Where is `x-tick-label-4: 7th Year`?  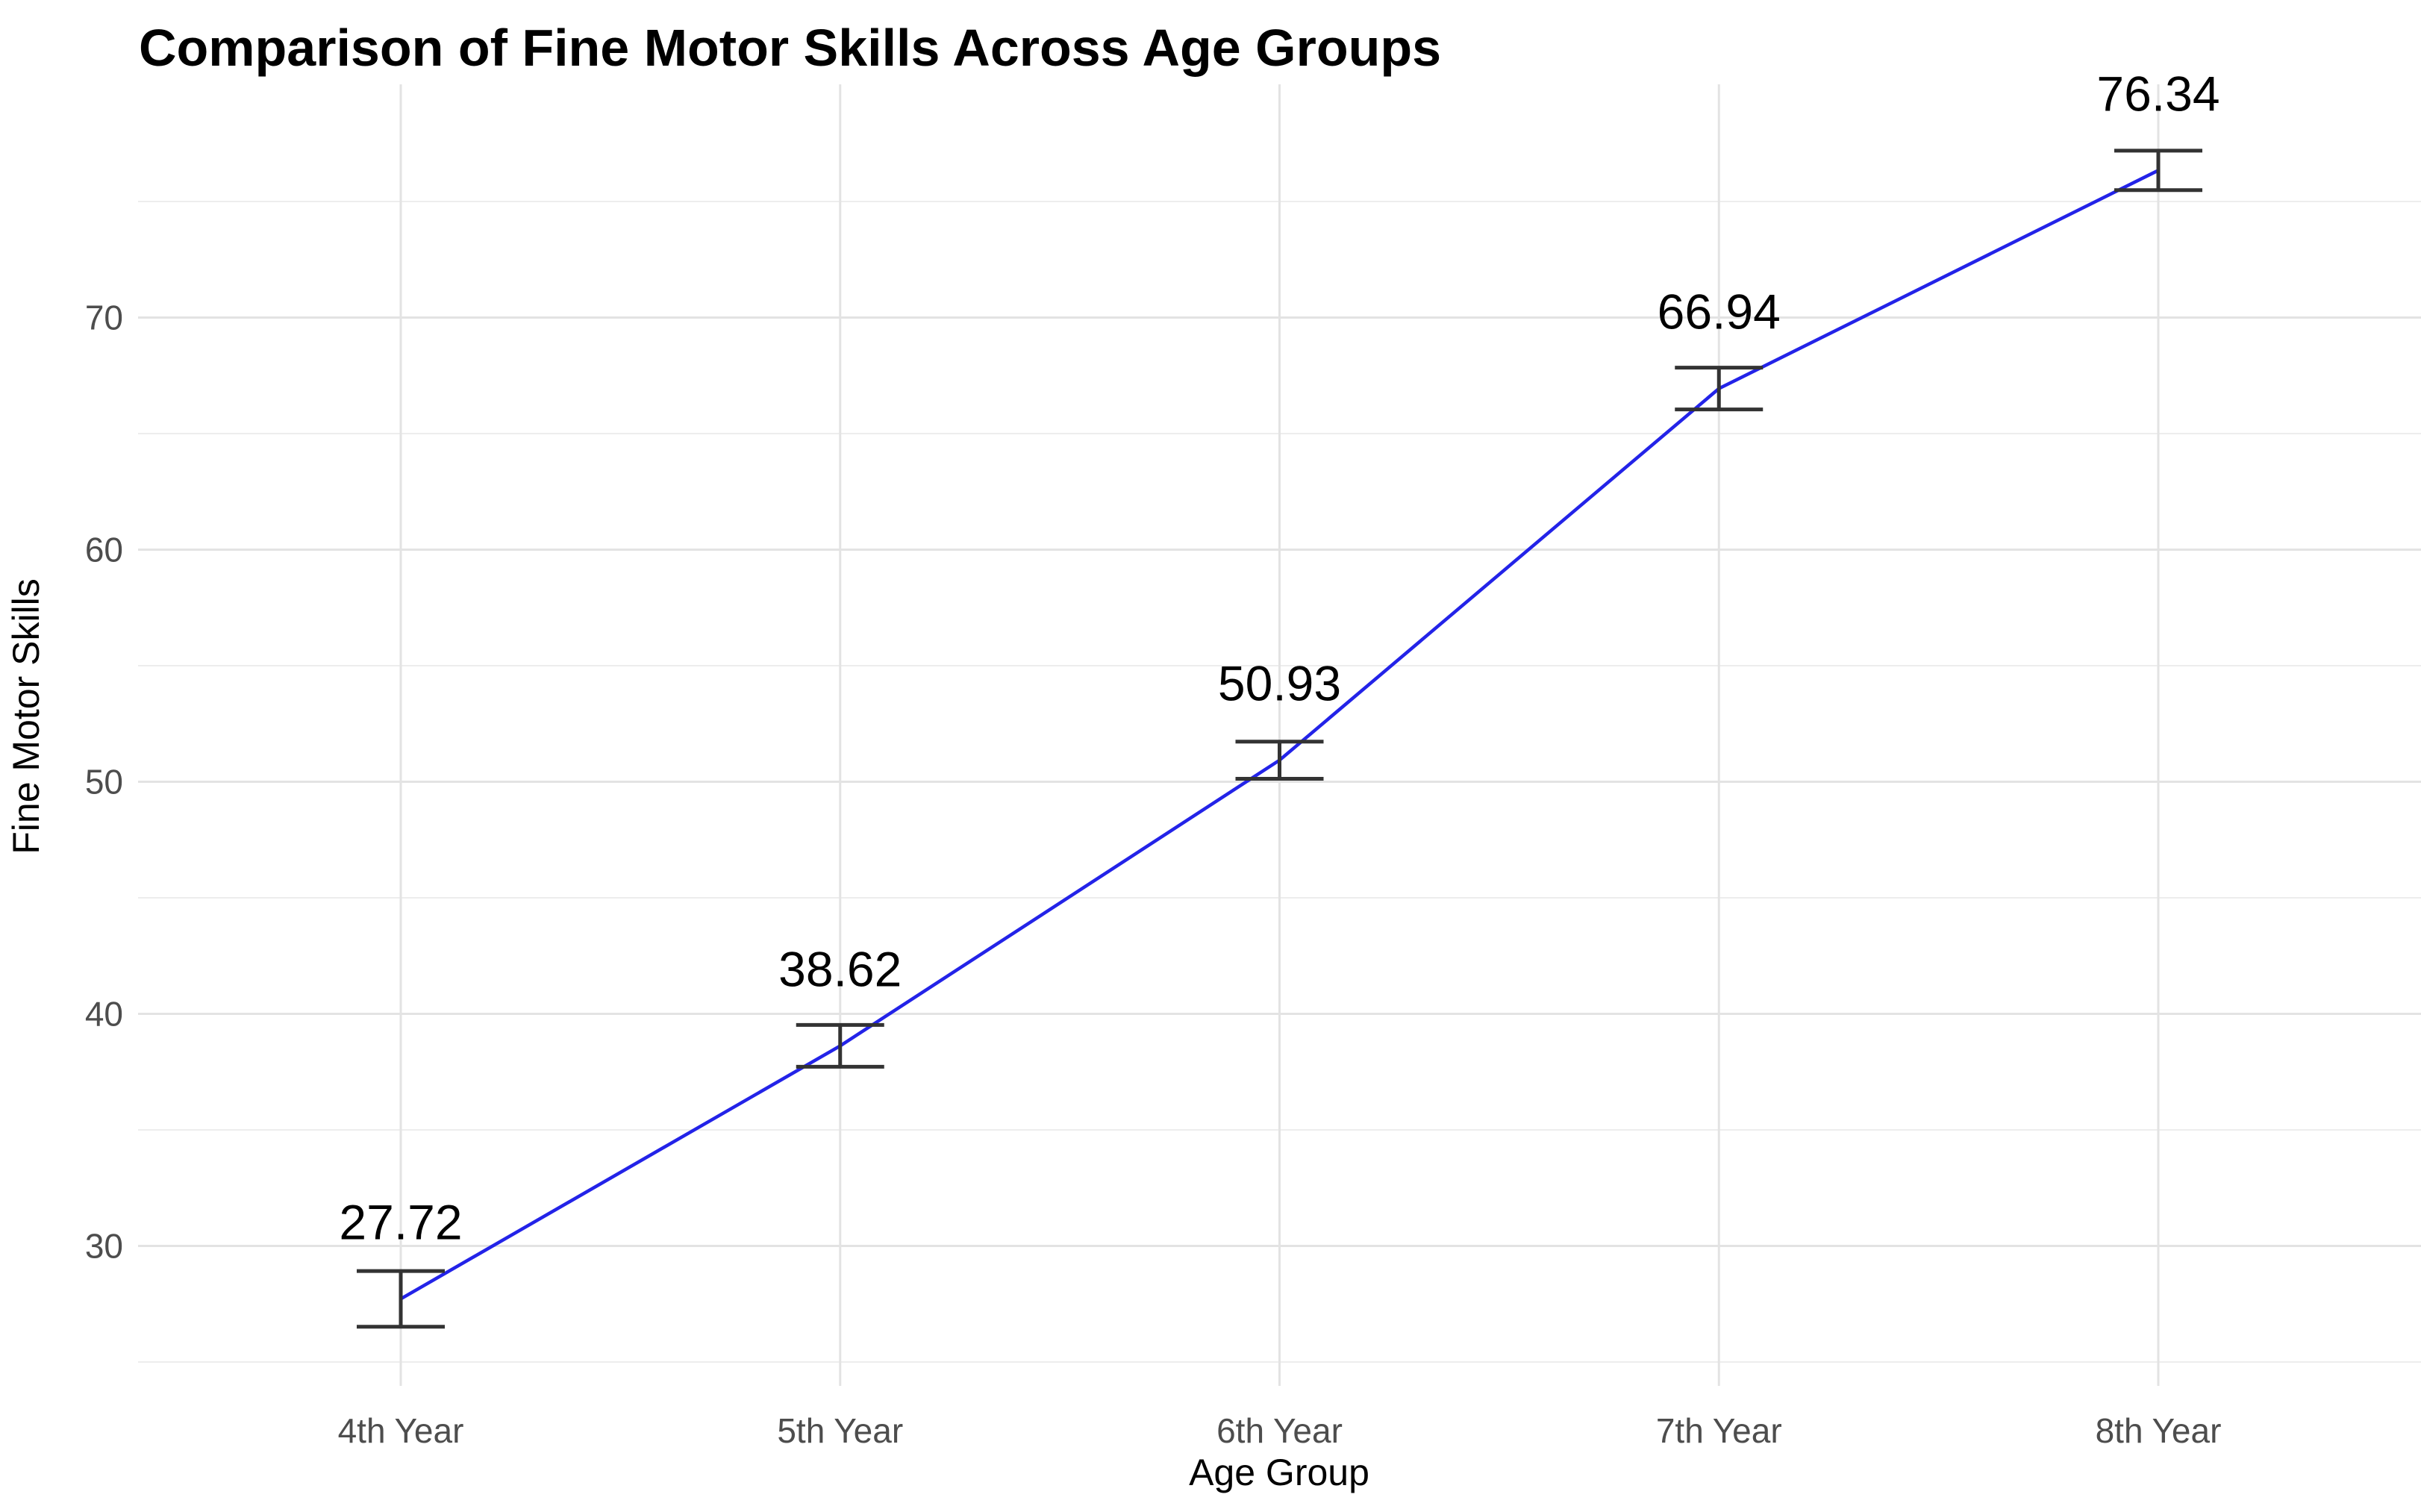 x-tick-label-4: 7th Year is located at coordinates (1719, 1430).